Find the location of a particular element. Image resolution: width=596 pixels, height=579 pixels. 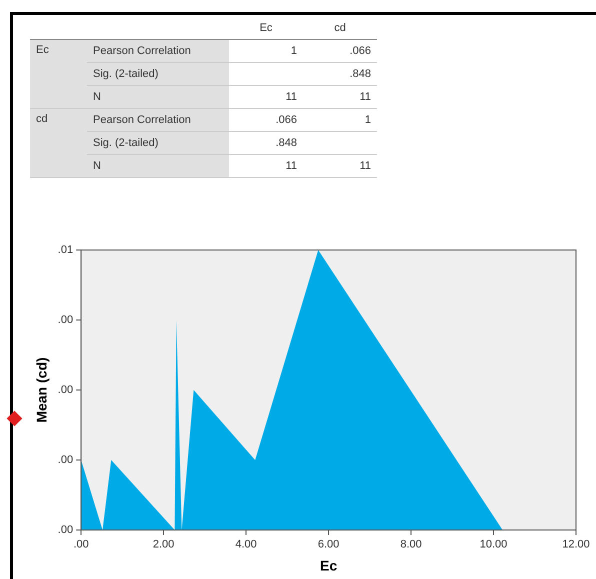

x-tick-label: 8.00 is located at coordinates (411, 544).